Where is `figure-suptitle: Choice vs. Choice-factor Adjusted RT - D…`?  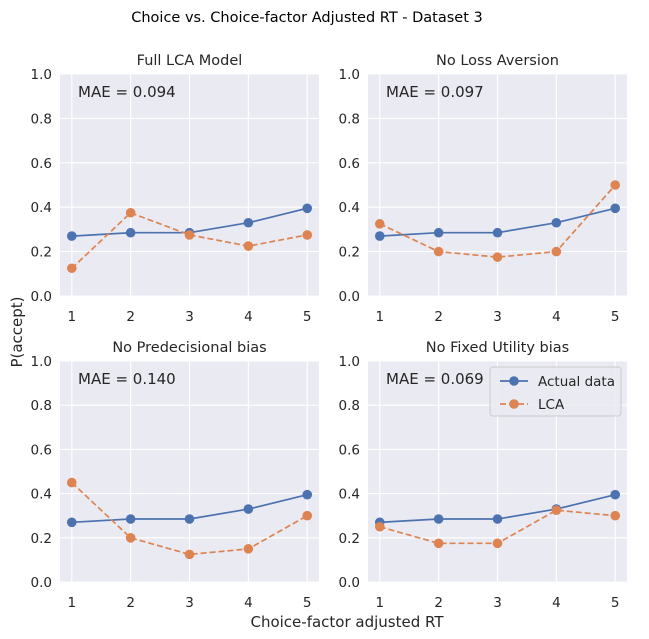 figure-suptitle: Choice vs. Choice-factor Adjusted RT - D… is located at coordinates (307, 18).